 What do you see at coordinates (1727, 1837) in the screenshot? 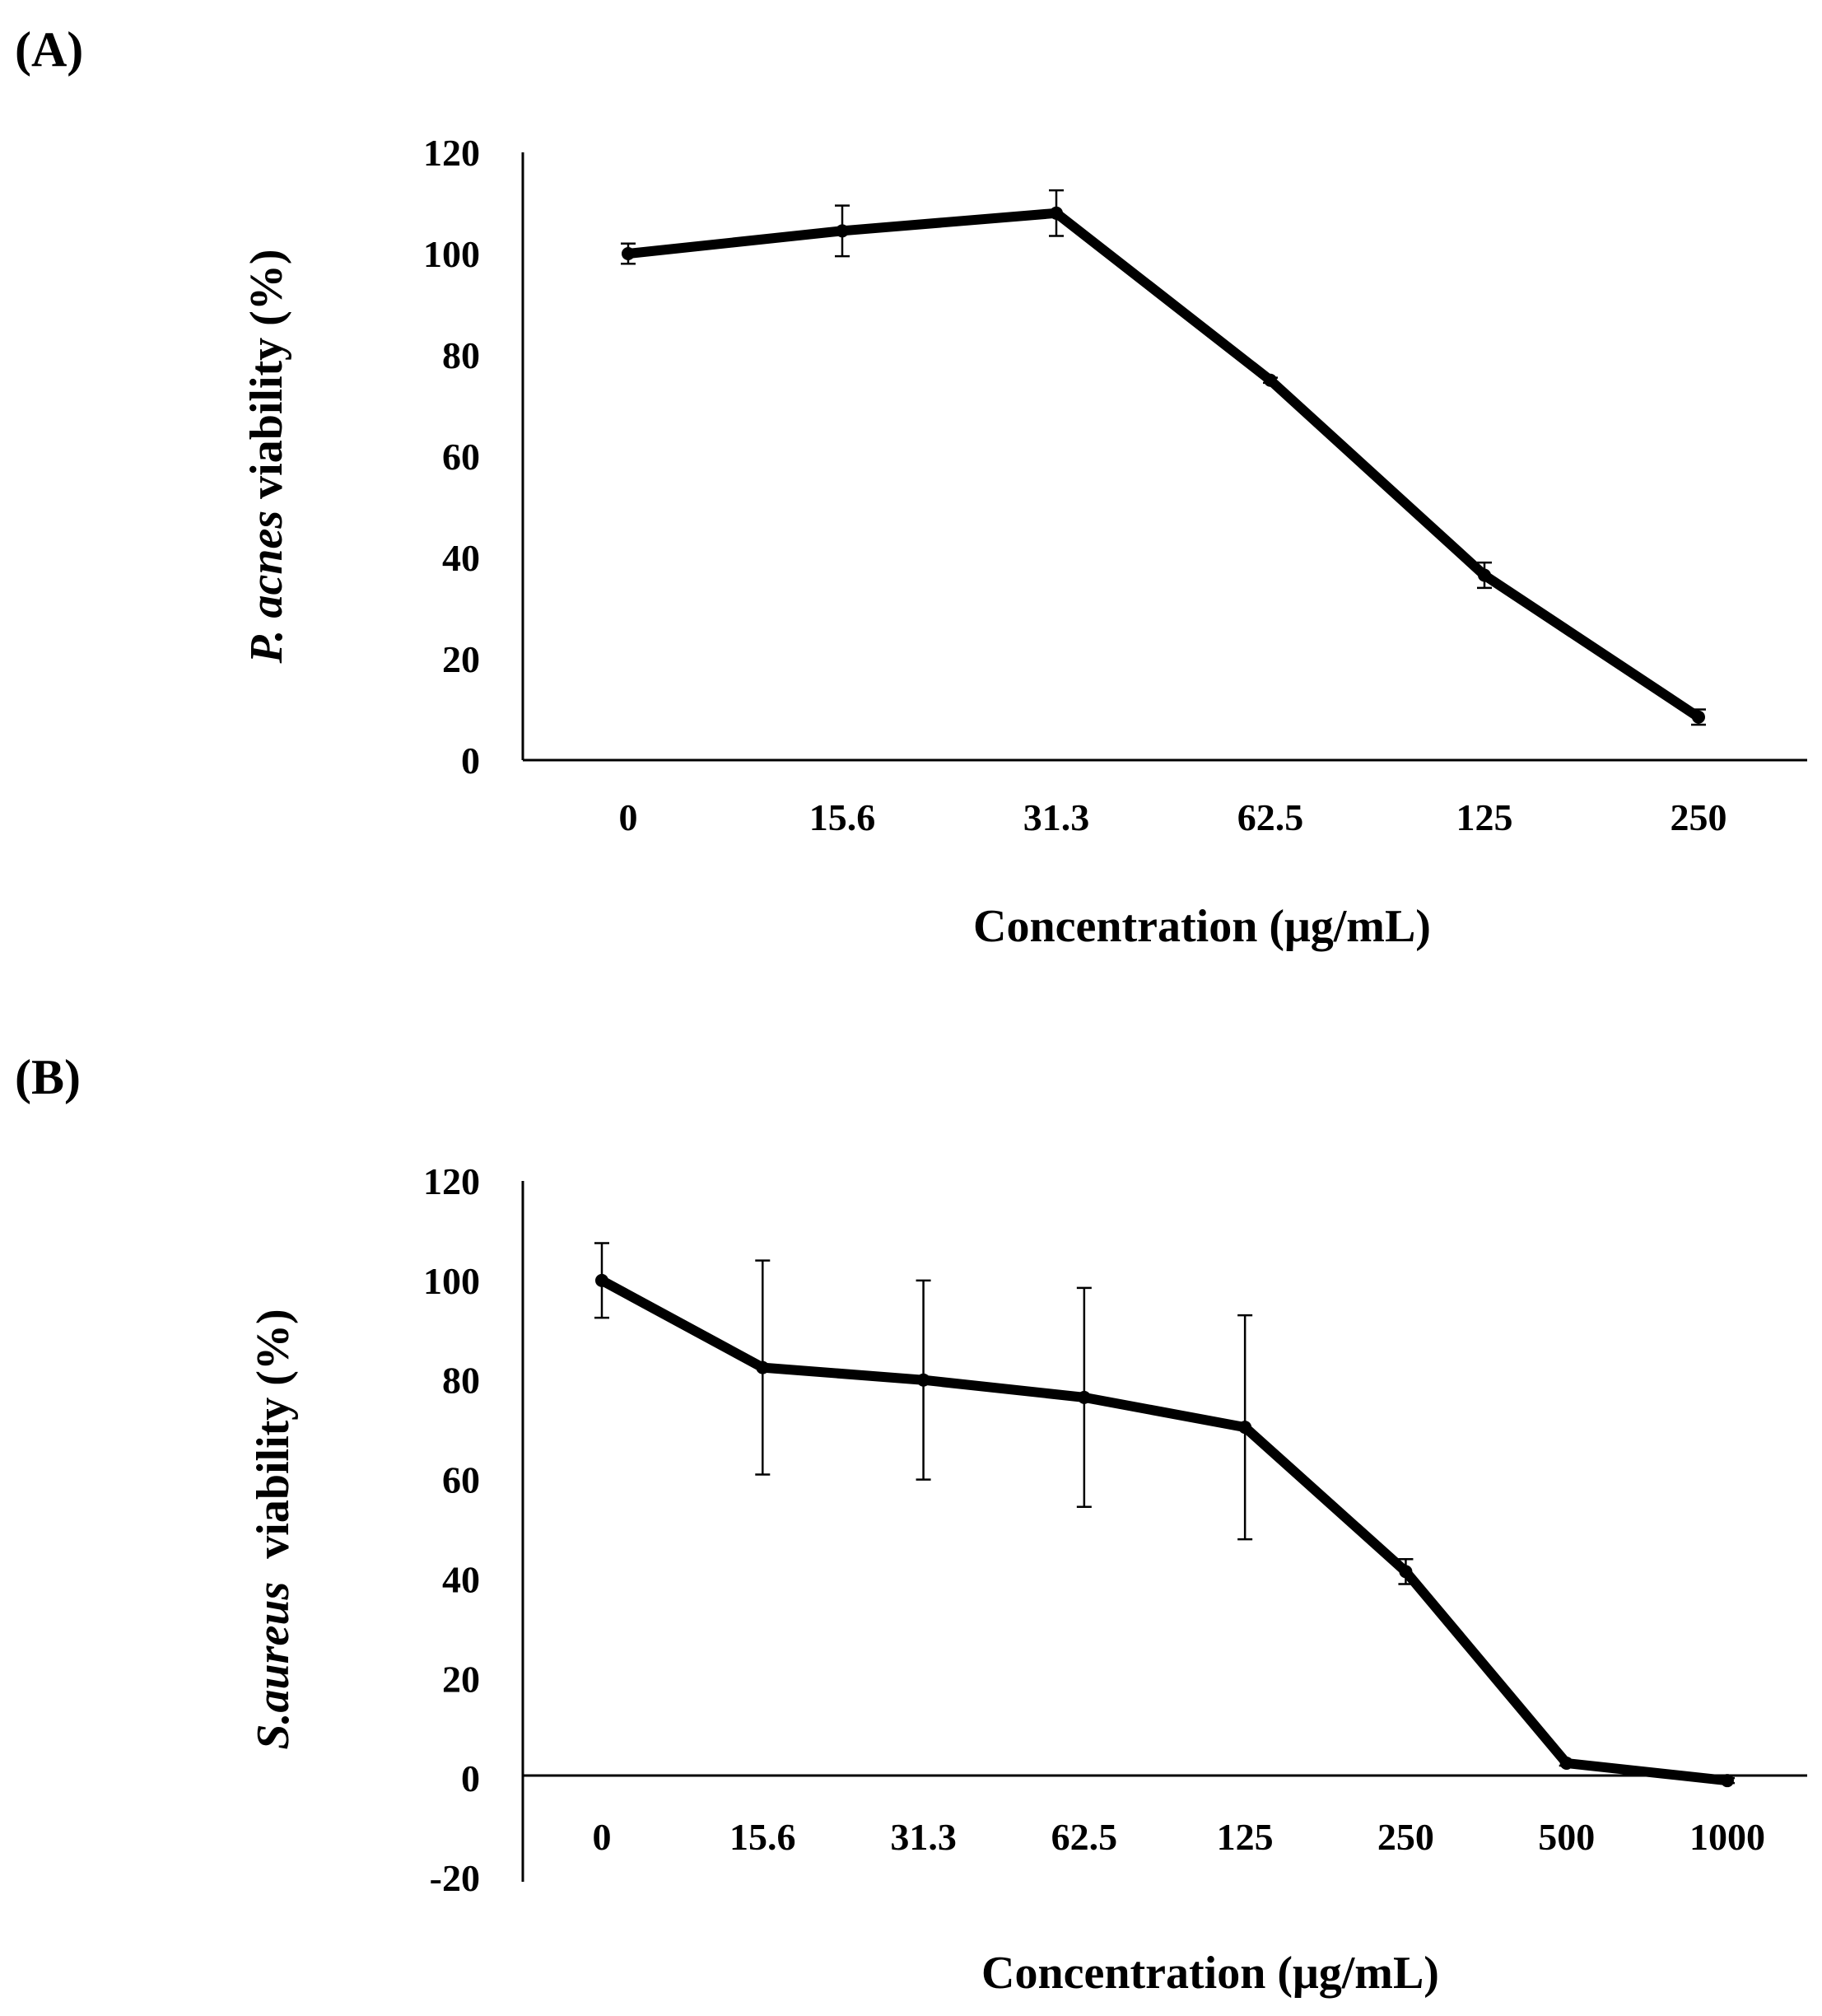
I see `x-tick-label: 1000` at bounding box center [1727, 1837].